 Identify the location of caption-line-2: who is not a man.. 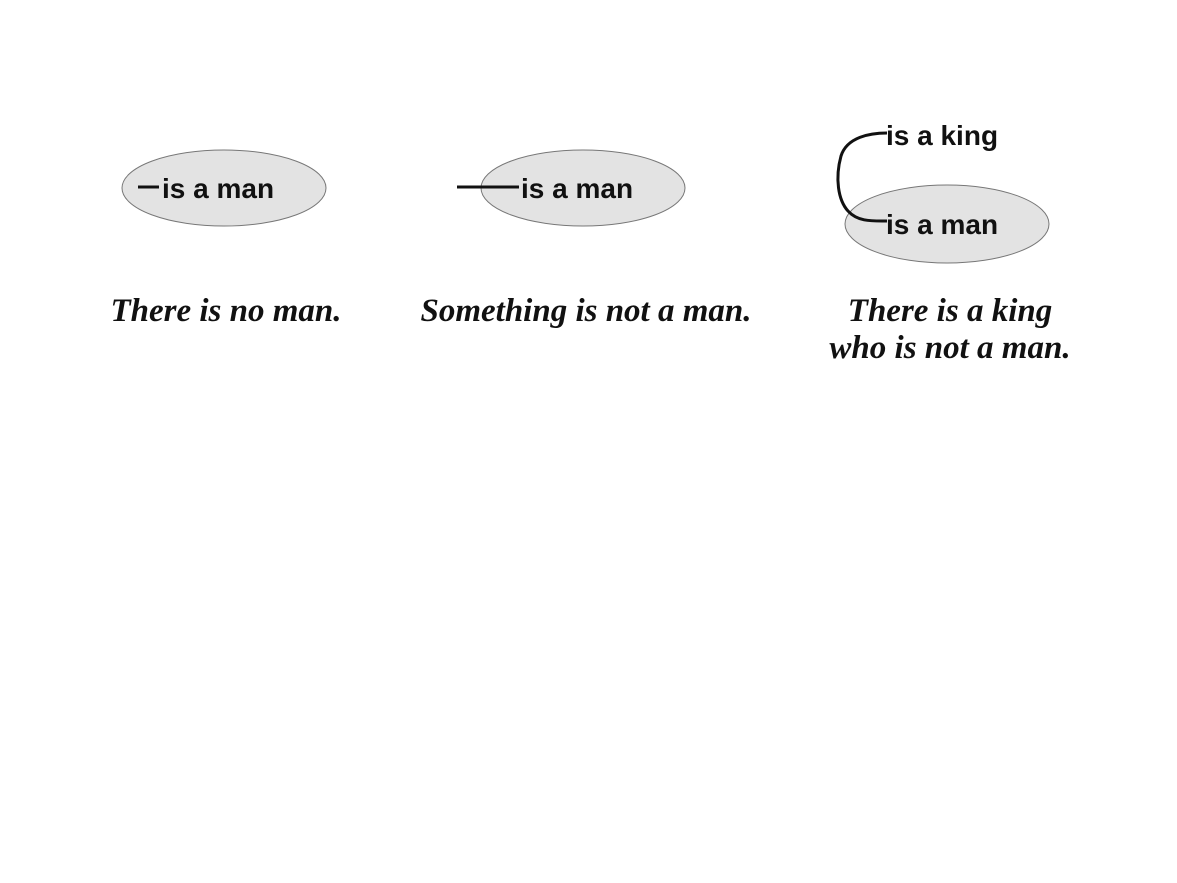
(949, 348).